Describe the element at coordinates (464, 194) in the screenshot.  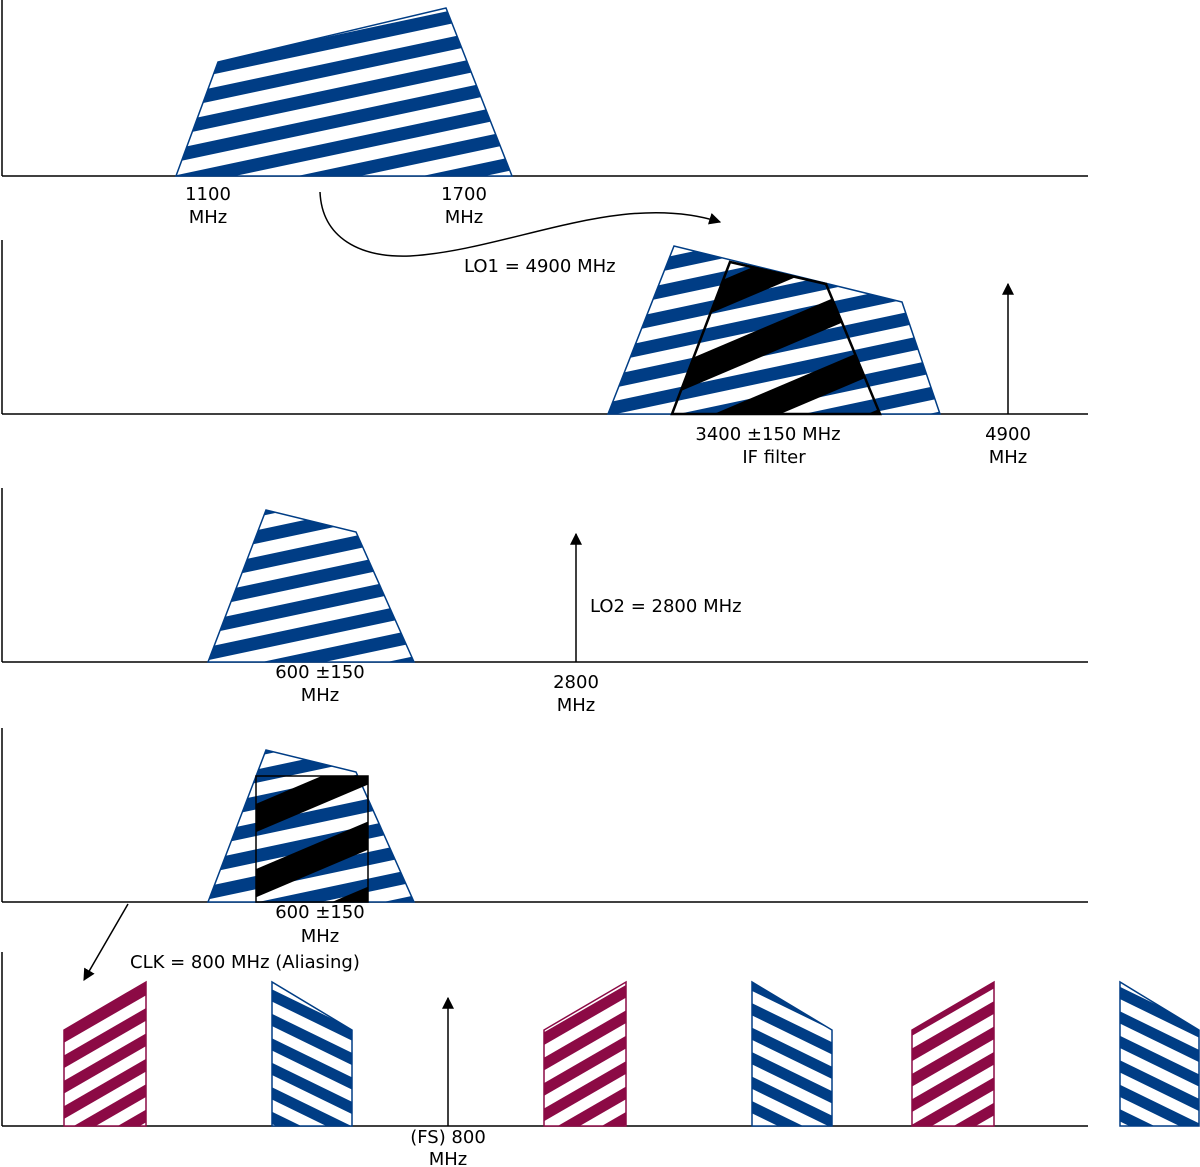
I see `band-end-freq: 1700` at that location.